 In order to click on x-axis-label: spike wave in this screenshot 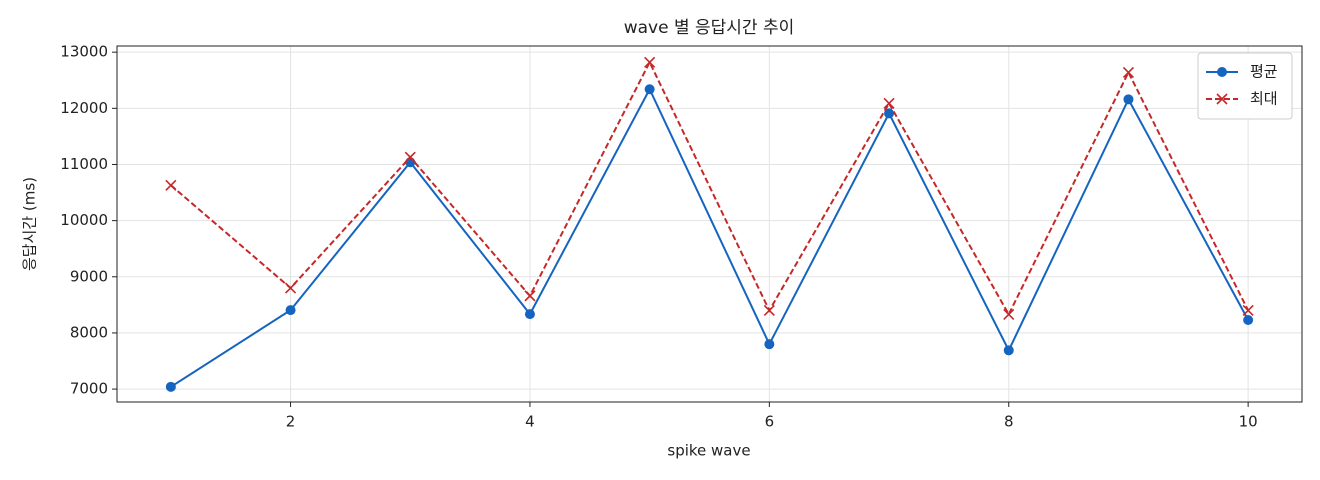, I will do `click(708, 451)`.